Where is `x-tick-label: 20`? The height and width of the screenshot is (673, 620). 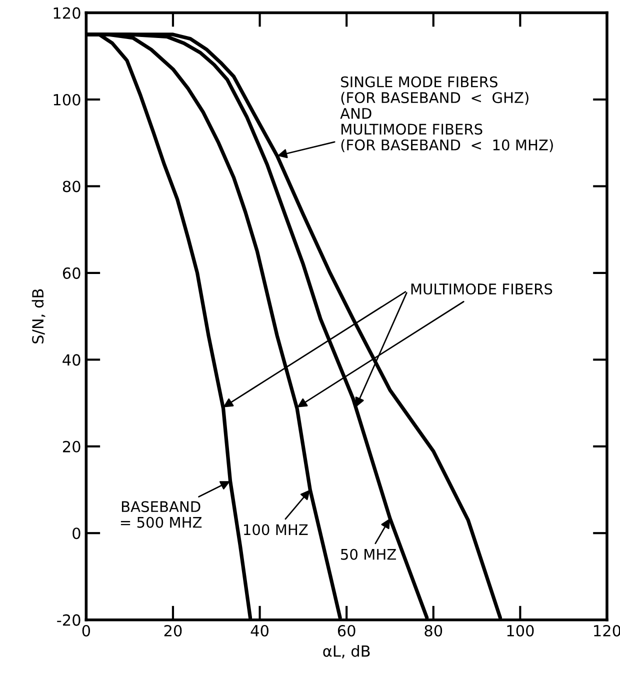 x-tick-label: 20 is located at coordinates (173, 630).